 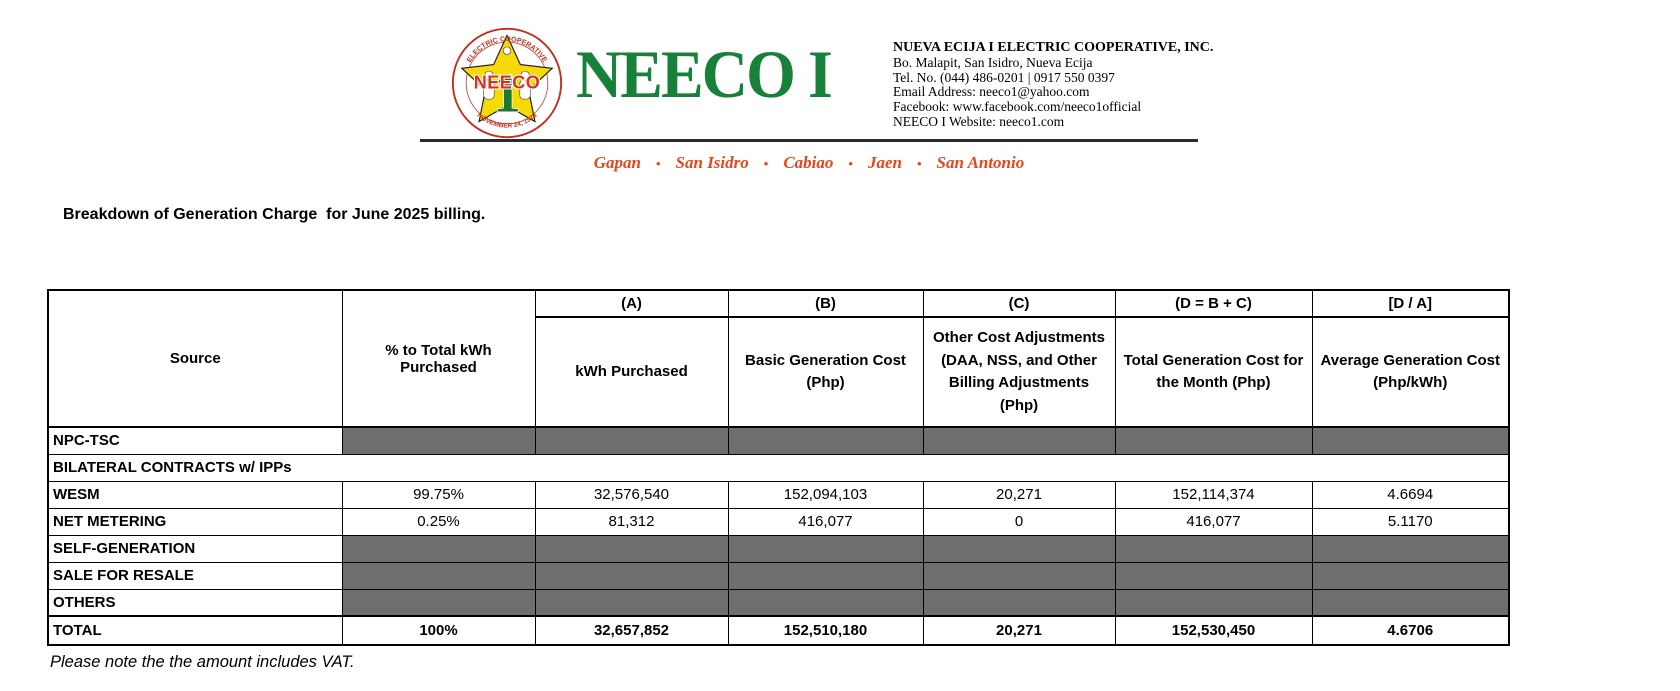 I want to click on row-label: TOTAL, so click(x=195, y=630).